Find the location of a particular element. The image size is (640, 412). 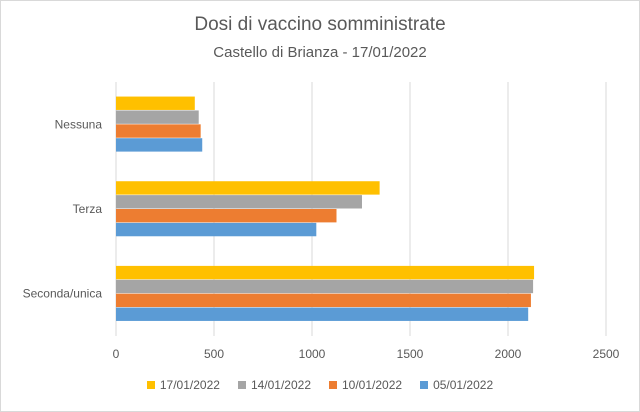

legend-item: 10/01/2022 is located at coordinates (365, 385).